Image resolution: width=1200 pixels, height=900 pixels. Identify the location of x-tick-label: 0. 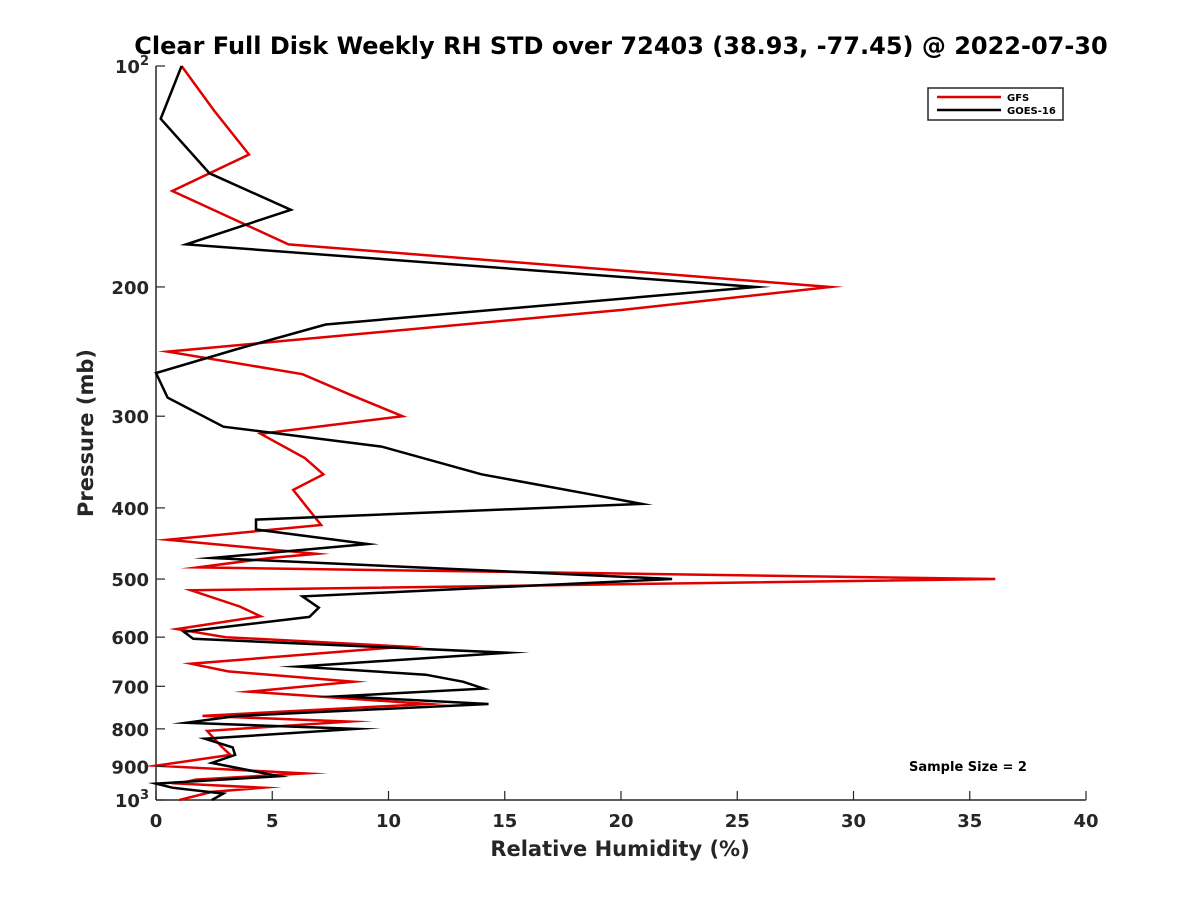
(156, 821).